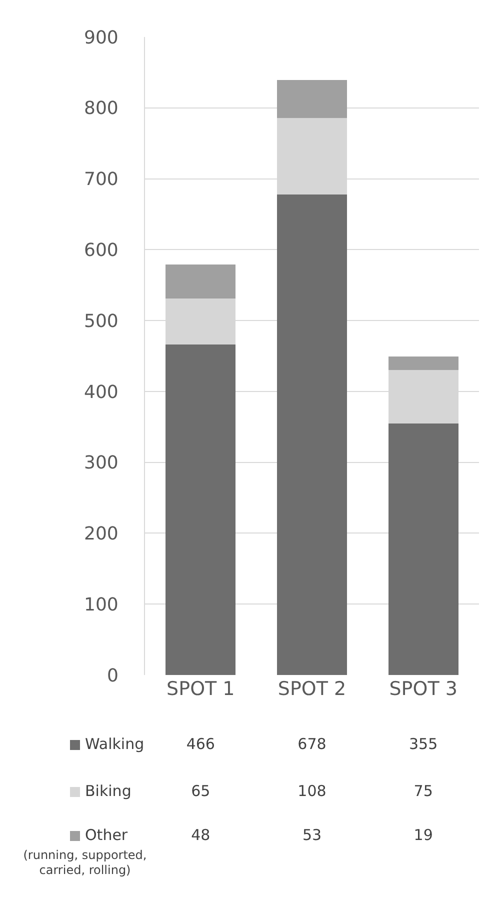 Image resolution: width=499 pixels, height=920 pixels. Describe the element at coordinates (101, 109) in the screenshot. I see `y-tick-label: 800` at that location.